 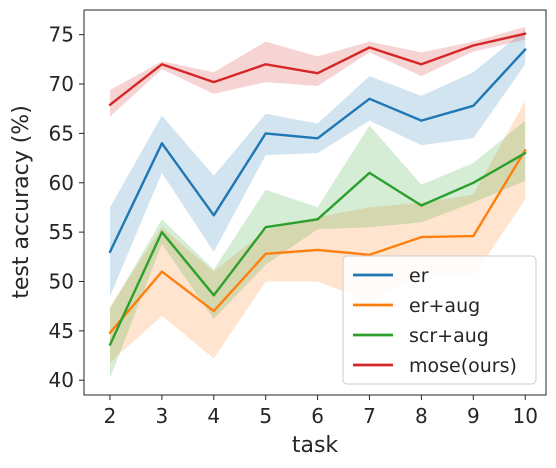 What do you see at coordinates (463, 366) in the screenshot?
I see `legend-label-mose-ours: mose(ours)` at bounding box center [463, 366].